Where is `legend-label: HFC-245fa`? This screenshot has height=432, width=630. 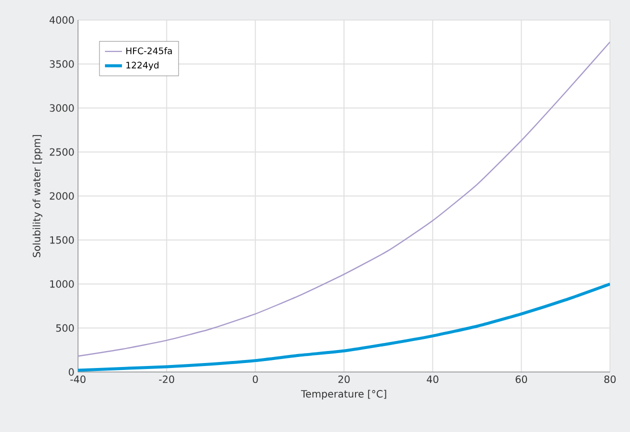
legend-label: HFC-245fa is located at coordinates (149, 50).